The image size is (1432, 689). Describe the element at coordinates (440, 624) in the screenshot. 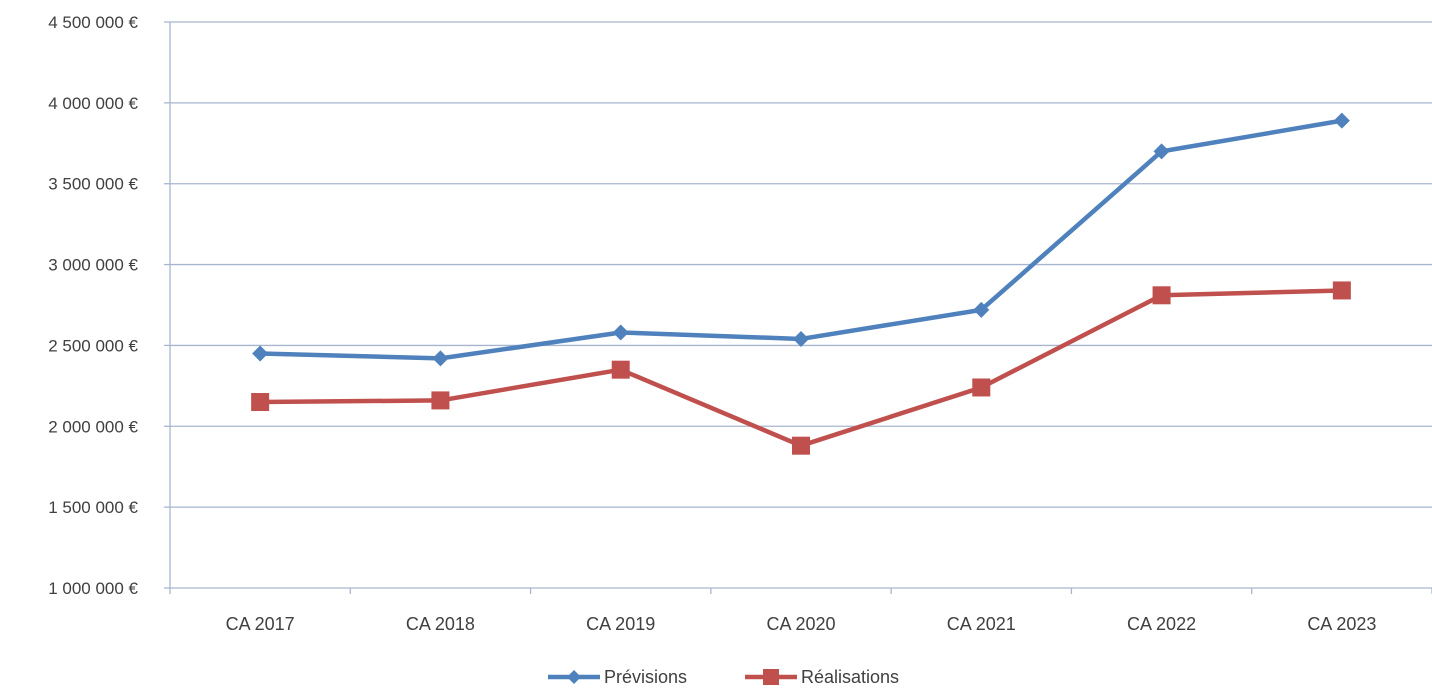

I see `x-tick-label: CA 2018` at that location.